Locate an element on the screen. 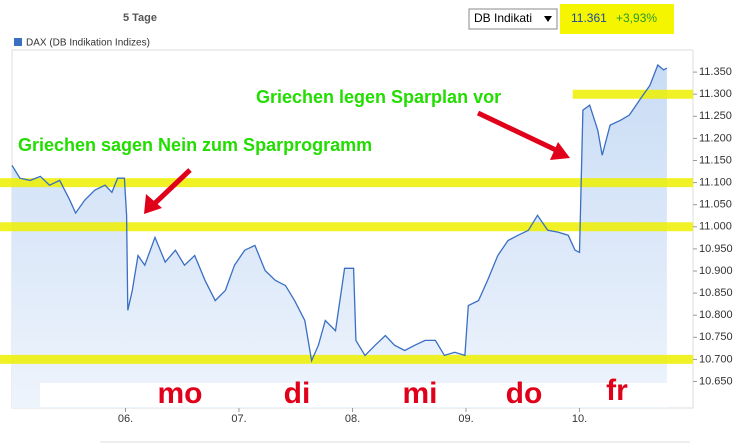 The height and width of the screenshot is (448, 741). legend-label: DAX (DB Indikation Indizes) is located at coordinates (88, 43).